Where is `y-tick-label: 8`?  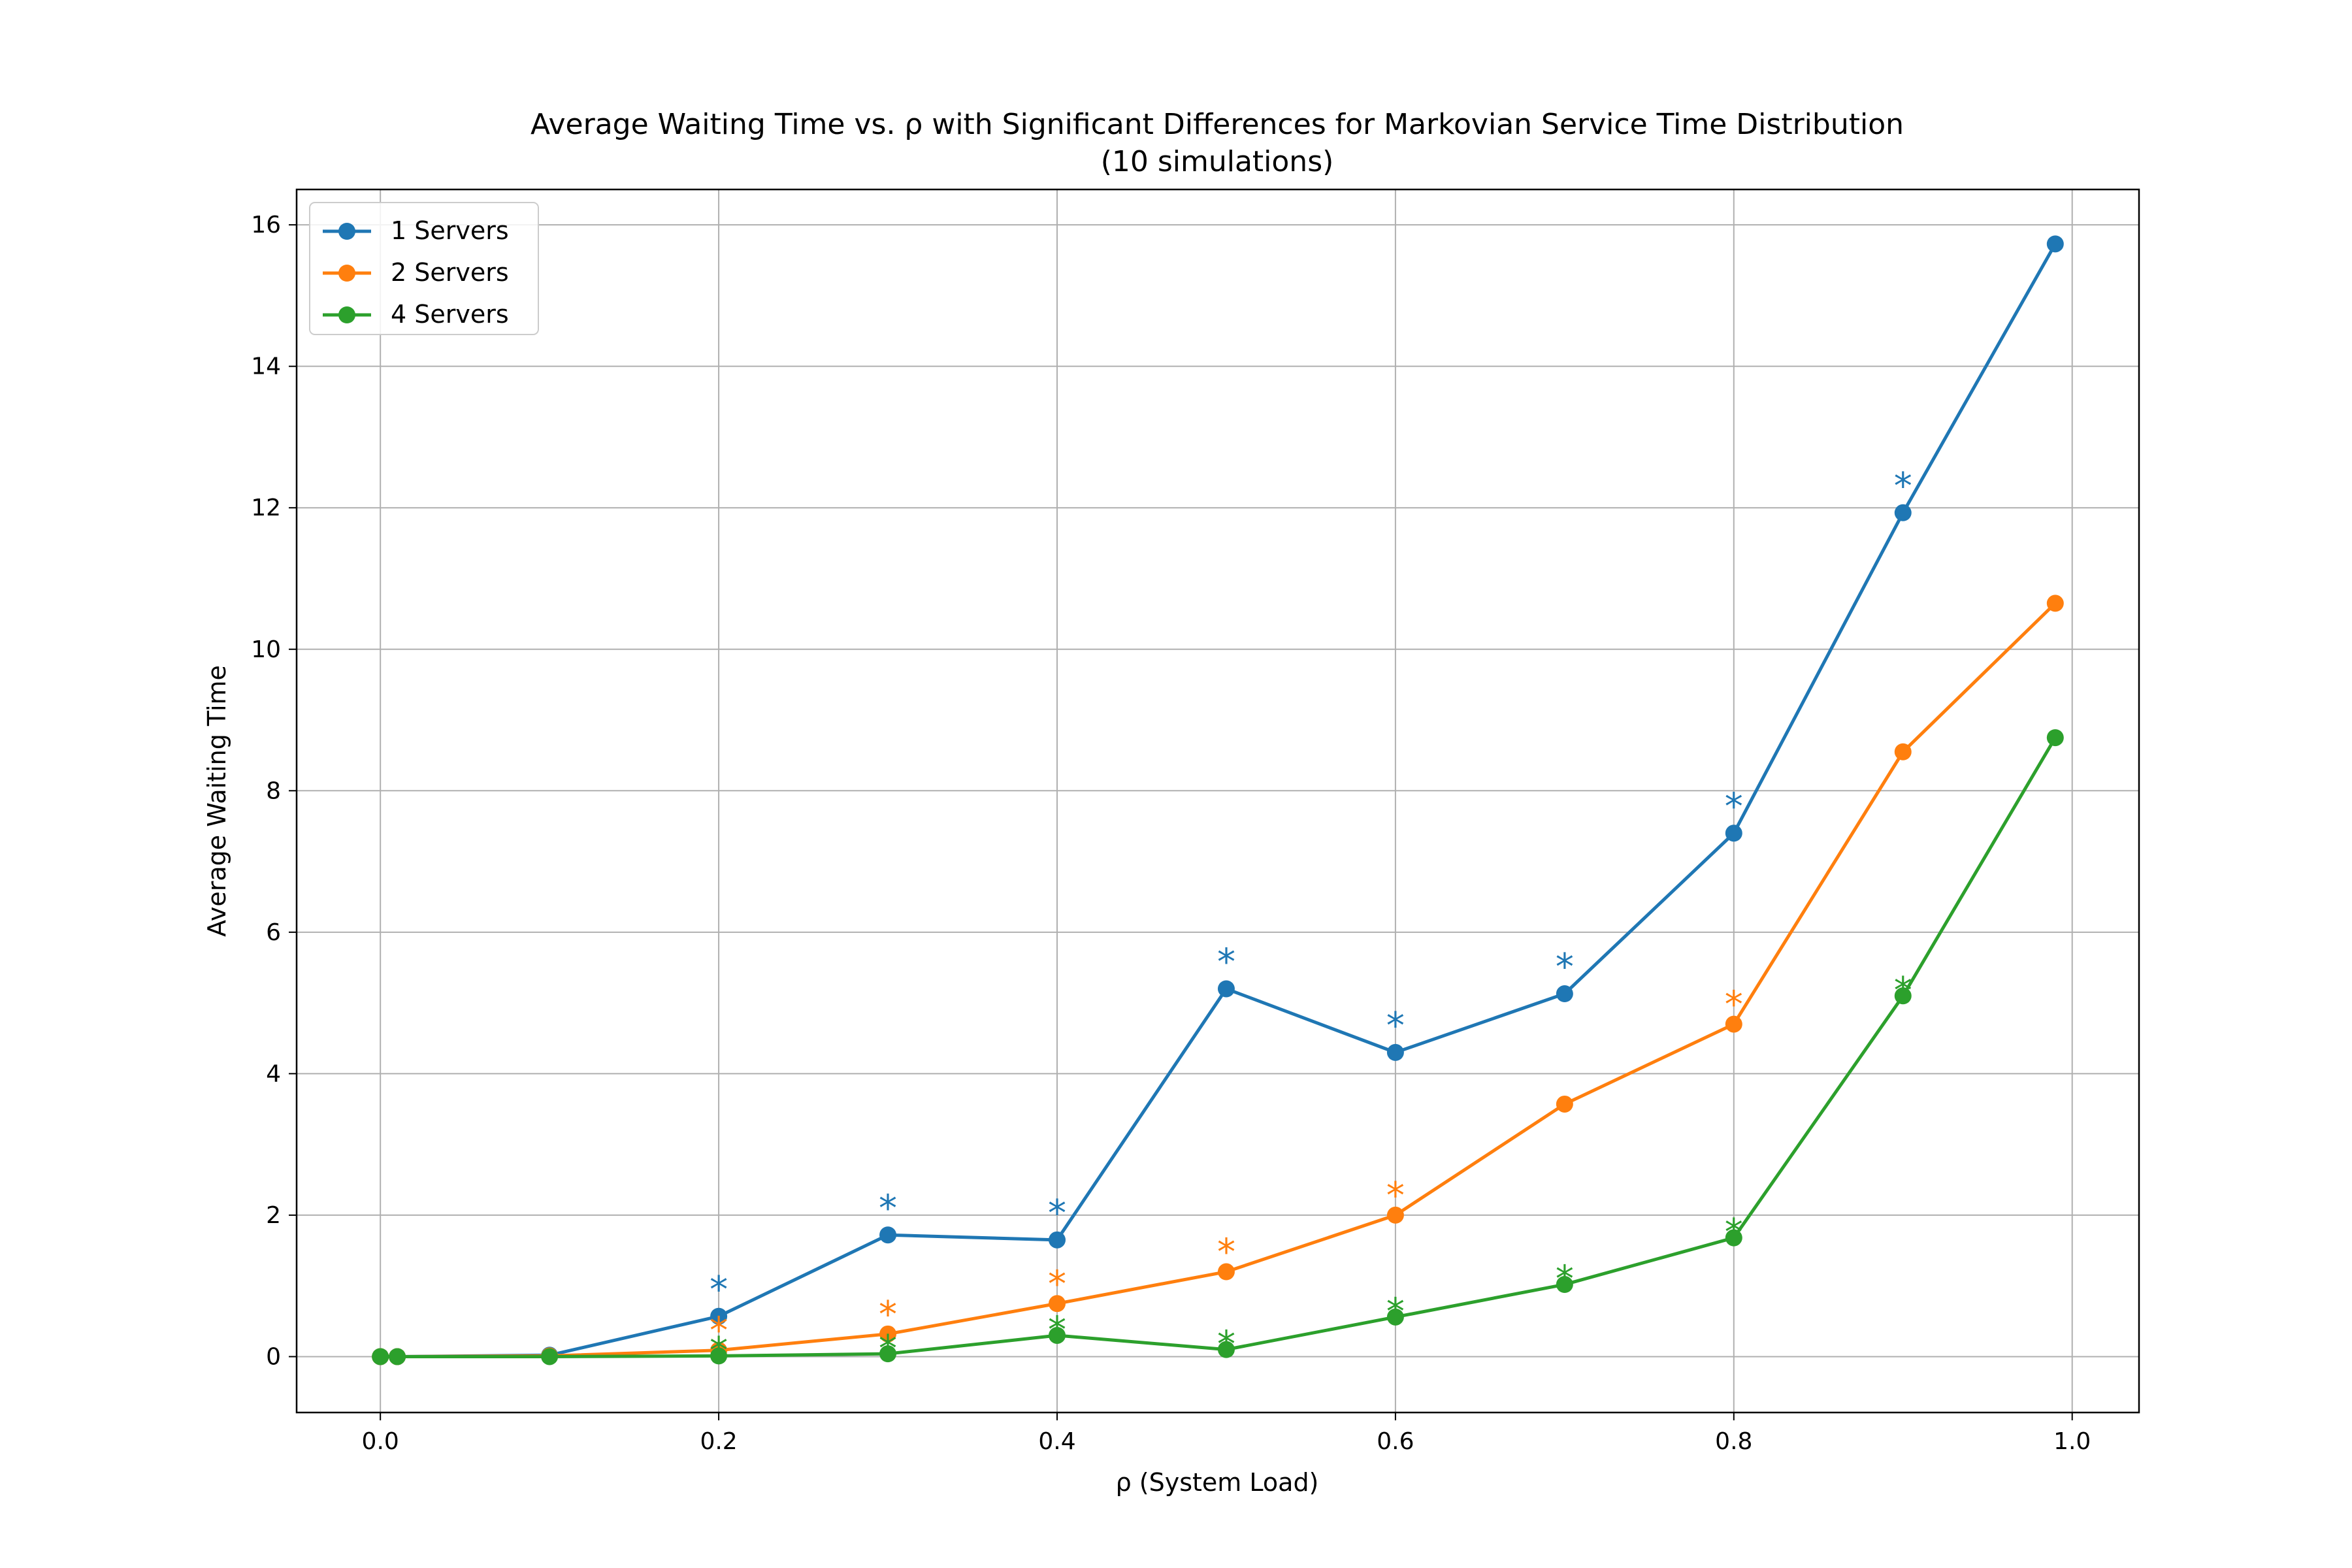
y-tick-label: 8 is located at coordinates (273, 790).